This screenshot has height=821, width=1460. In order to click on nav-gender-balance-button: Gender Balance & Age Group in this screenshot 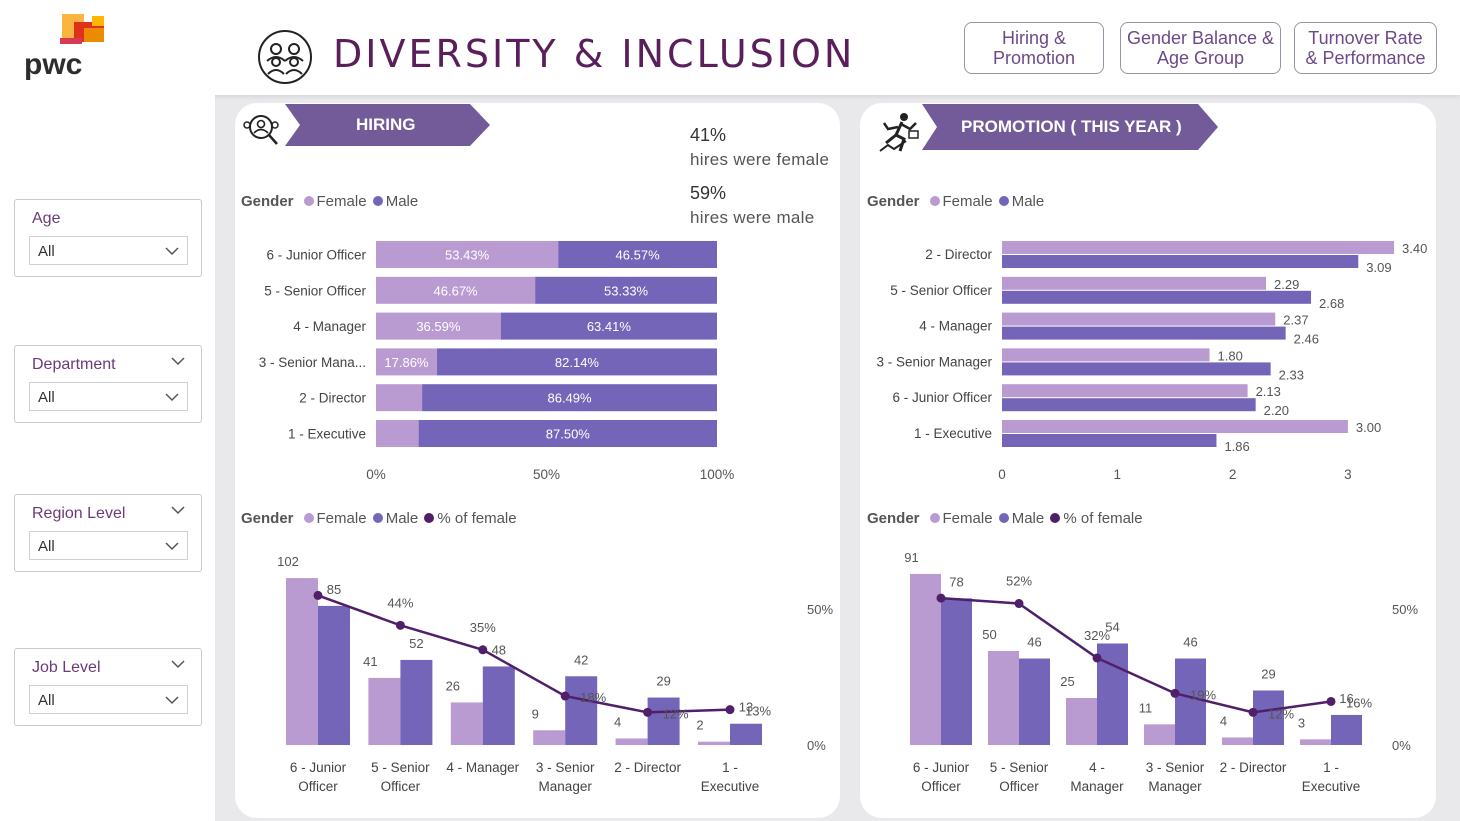, I will do `click(1200, 48)`.